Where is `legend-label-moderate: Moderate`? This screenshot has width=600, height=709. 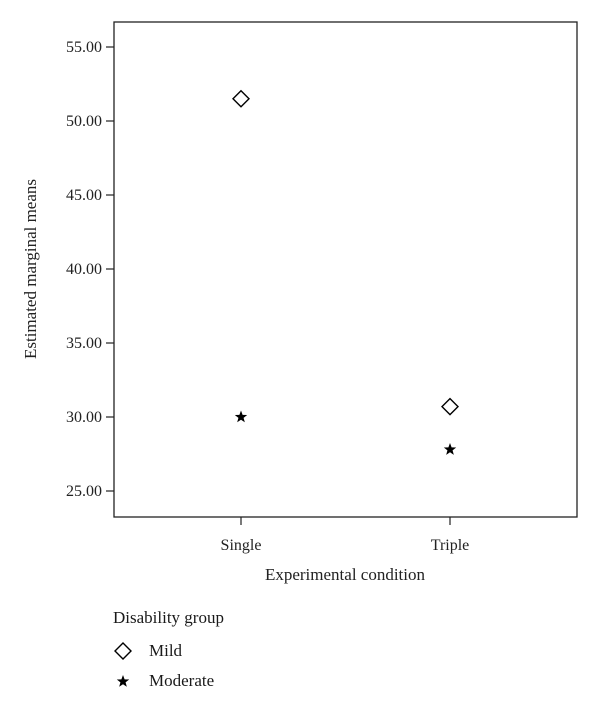
legend-label-moderate: Moderate is located at coordinates (182, 680).